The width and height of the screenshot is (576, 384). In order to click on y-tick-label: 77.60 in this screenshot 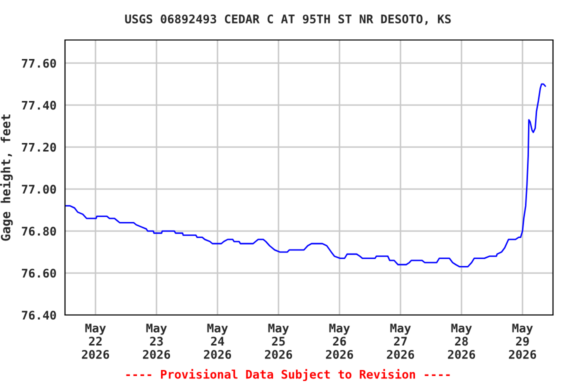, I will do `click(39, 63)`.